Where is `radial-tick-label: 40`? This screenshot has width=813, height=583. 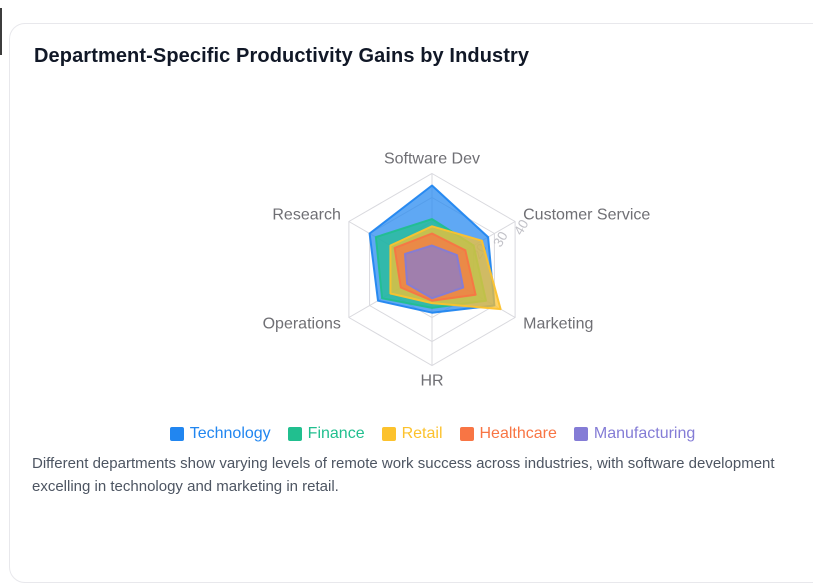 radial-tick-label: 40 is located at coordinates (521, 227).